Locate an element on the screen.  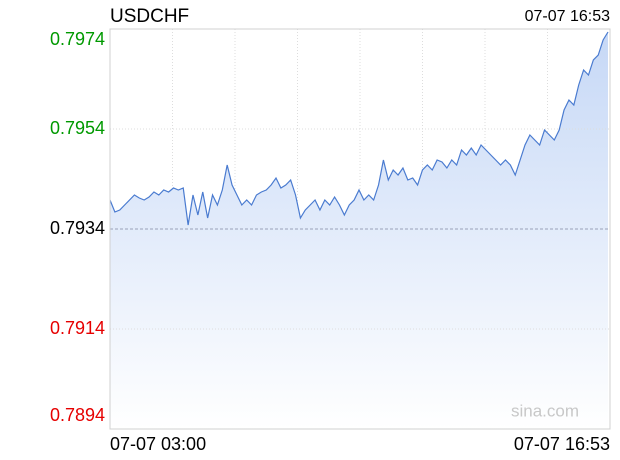
y-tick-label: 0.7974 is located at coordinates (77, 39).